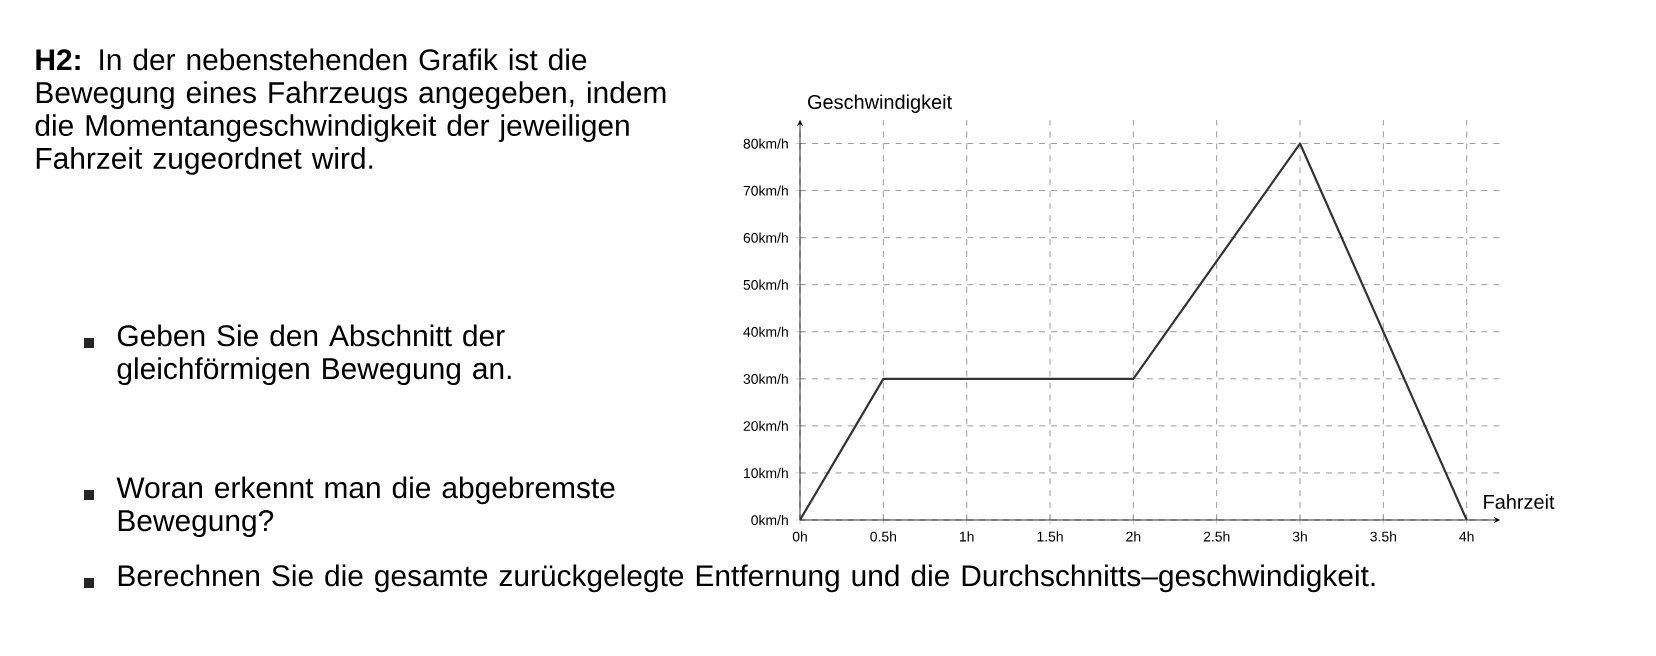 The image size is (1656, 656). Describe the element at coordinates (314, 355) in the screenshot. I see `text: Geben Sie den Abschnitt der gleichförmigen Bewegung an.` at that location.